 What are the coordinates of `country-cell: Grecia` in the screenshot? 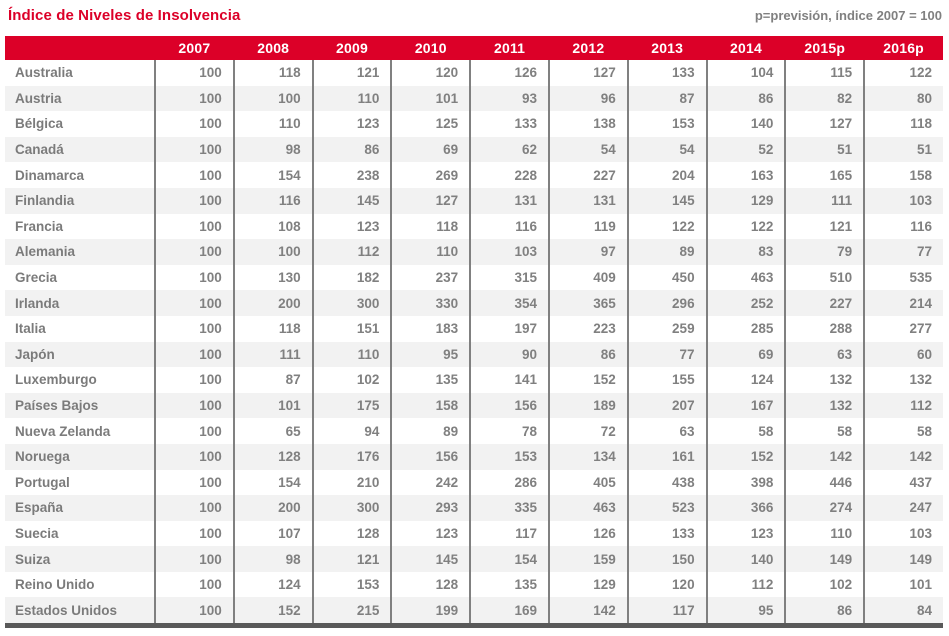 It's located at (36, 278).